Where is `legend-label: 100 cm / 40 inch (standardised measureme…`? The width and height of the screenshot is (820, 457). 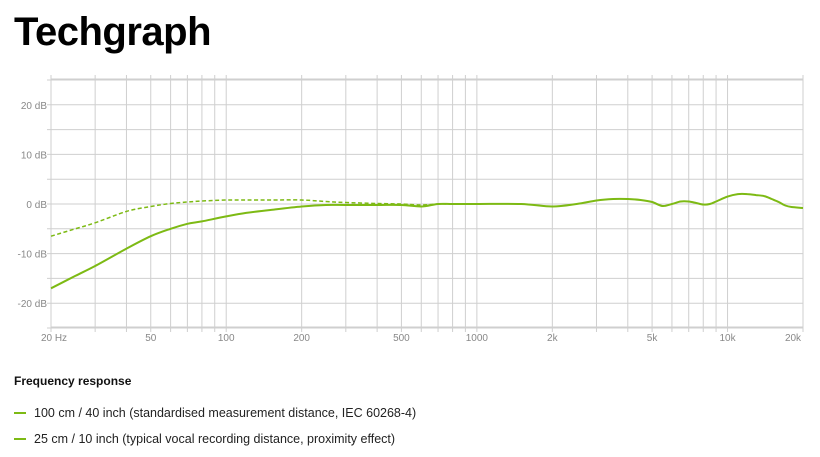
legend-label: 100 cm / 40 inch (standardised measureme… is located at coordinates (225, 413).